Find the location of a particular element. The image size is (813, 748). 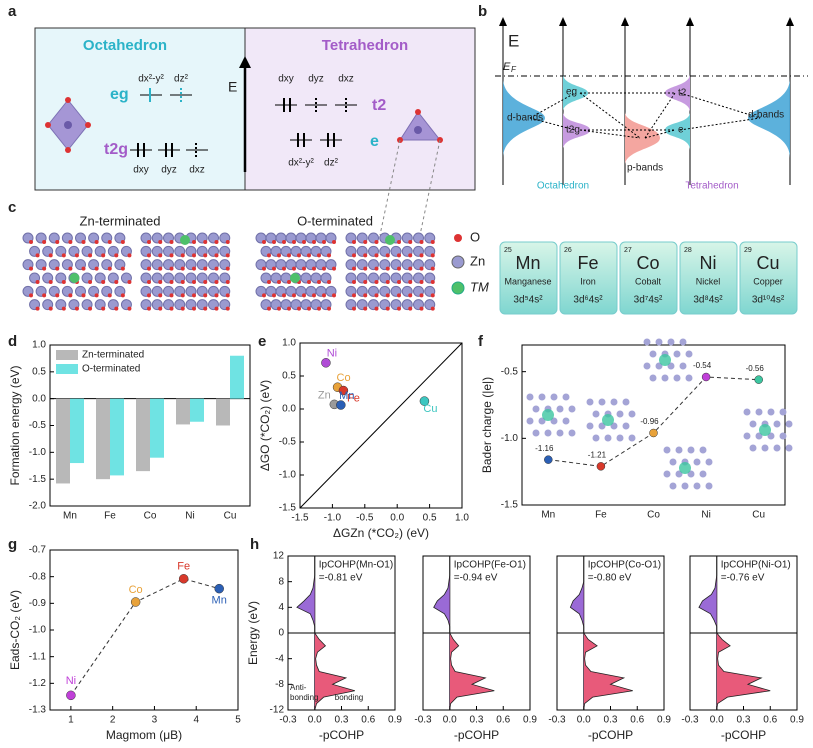

panel-label: b is located at coordinates (482, 11).